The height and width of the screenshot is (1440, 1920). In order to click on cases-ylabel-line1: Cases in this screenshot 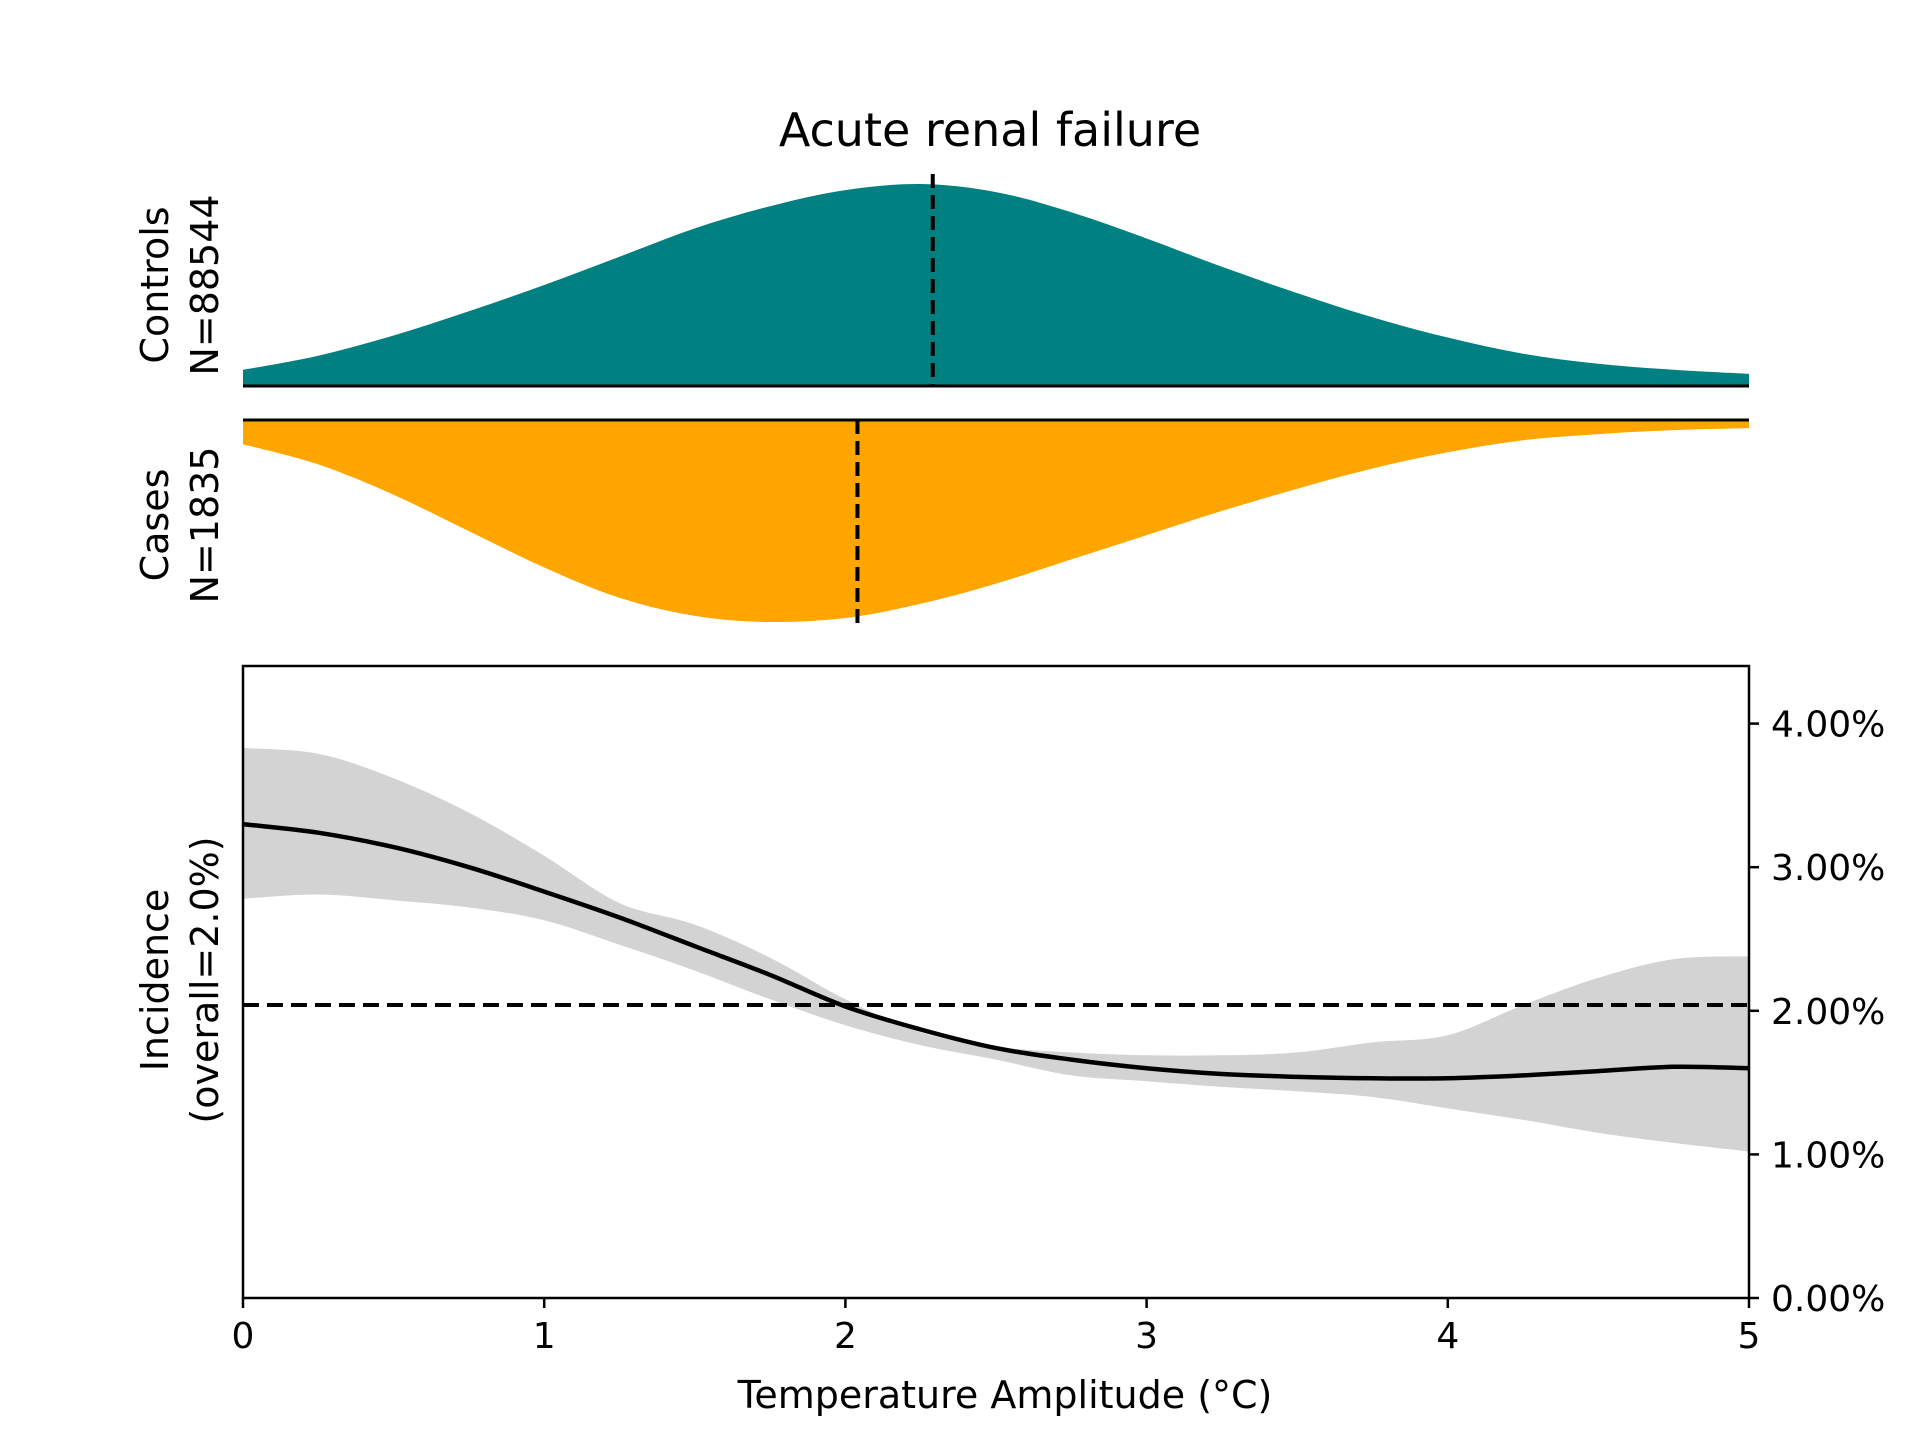, I will do `click(155, 525)`.